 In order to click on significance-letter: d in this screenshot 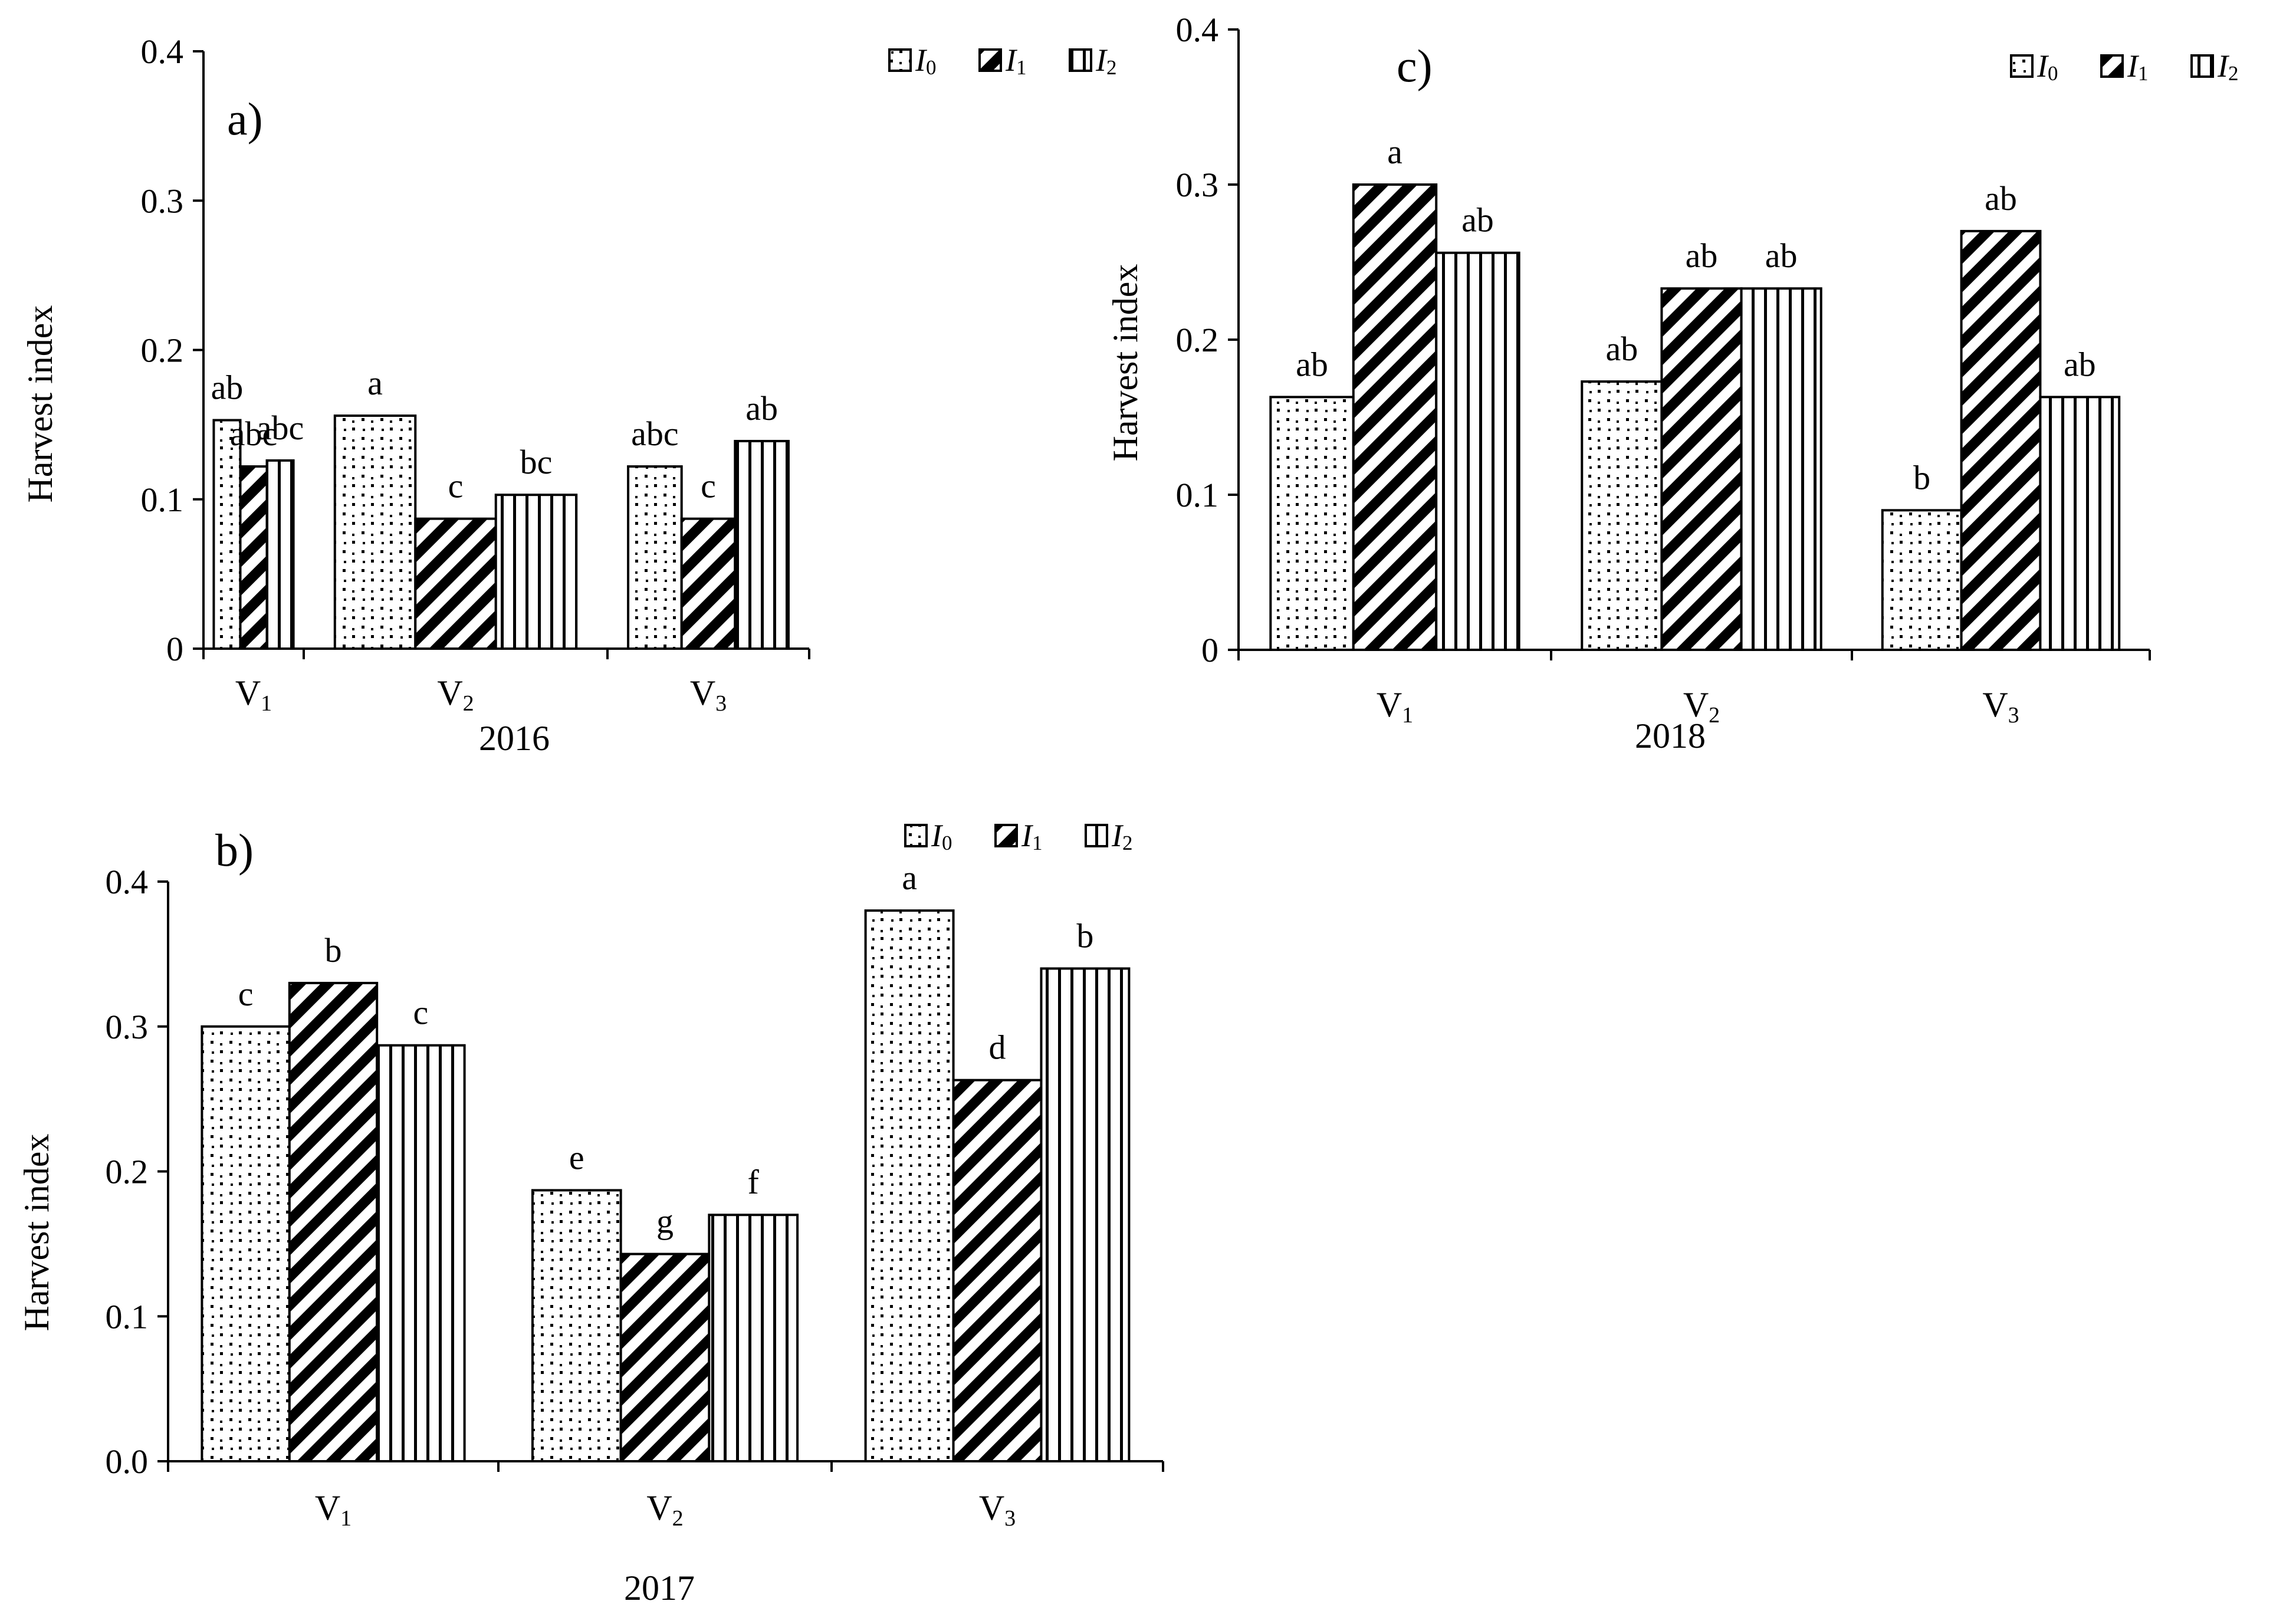, I will do `click(997, 1047)`.